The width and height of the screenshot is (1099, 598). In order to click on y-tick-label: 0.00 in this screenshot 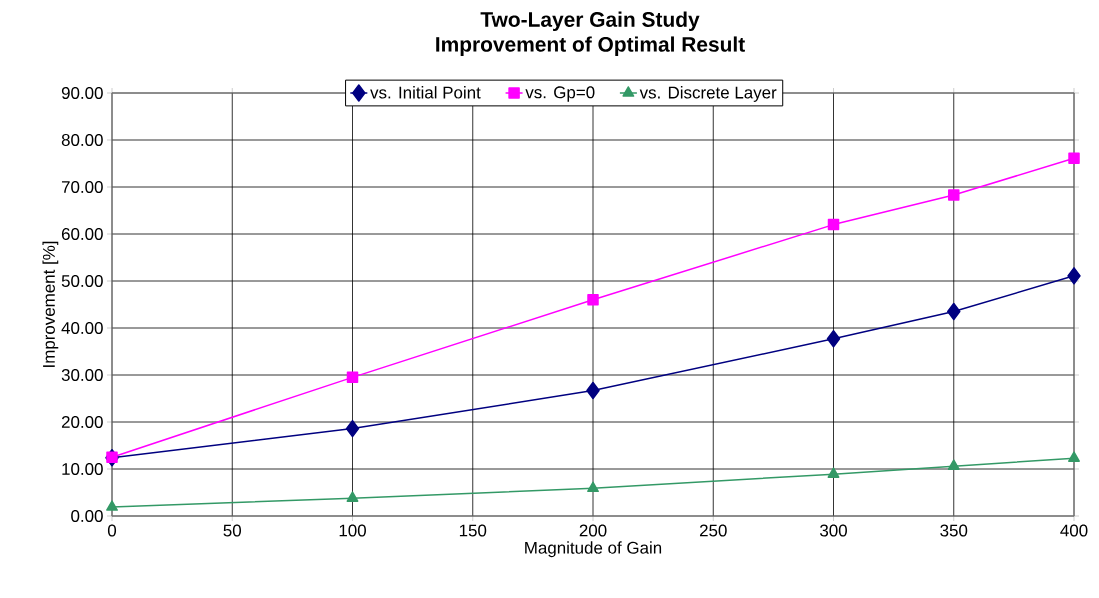, I will do `click(87, 516)`.